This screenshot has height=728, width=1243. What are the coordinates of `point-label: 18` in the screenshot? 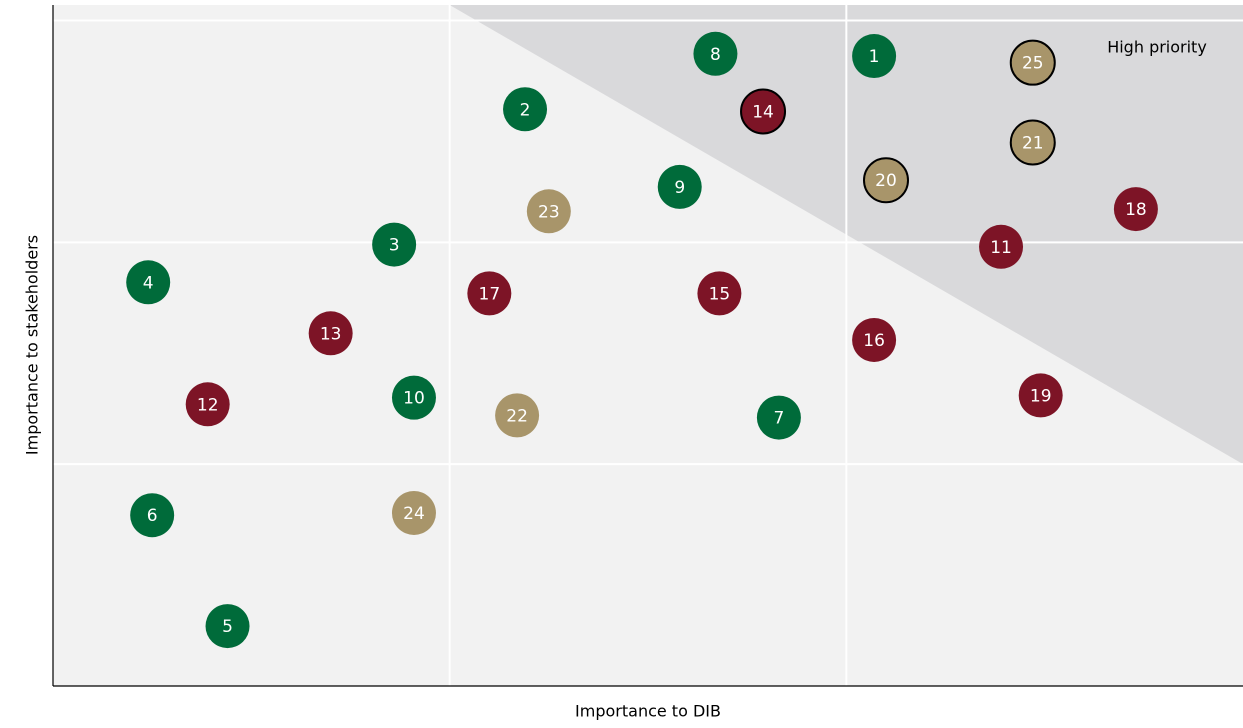 It's located at (1136, 210).